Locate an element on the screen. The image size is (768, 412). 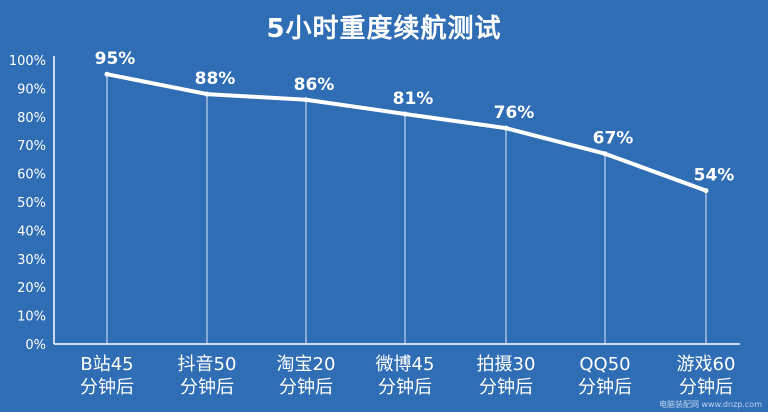
y-tick-label: 30% is located at coordinates (31, 260).